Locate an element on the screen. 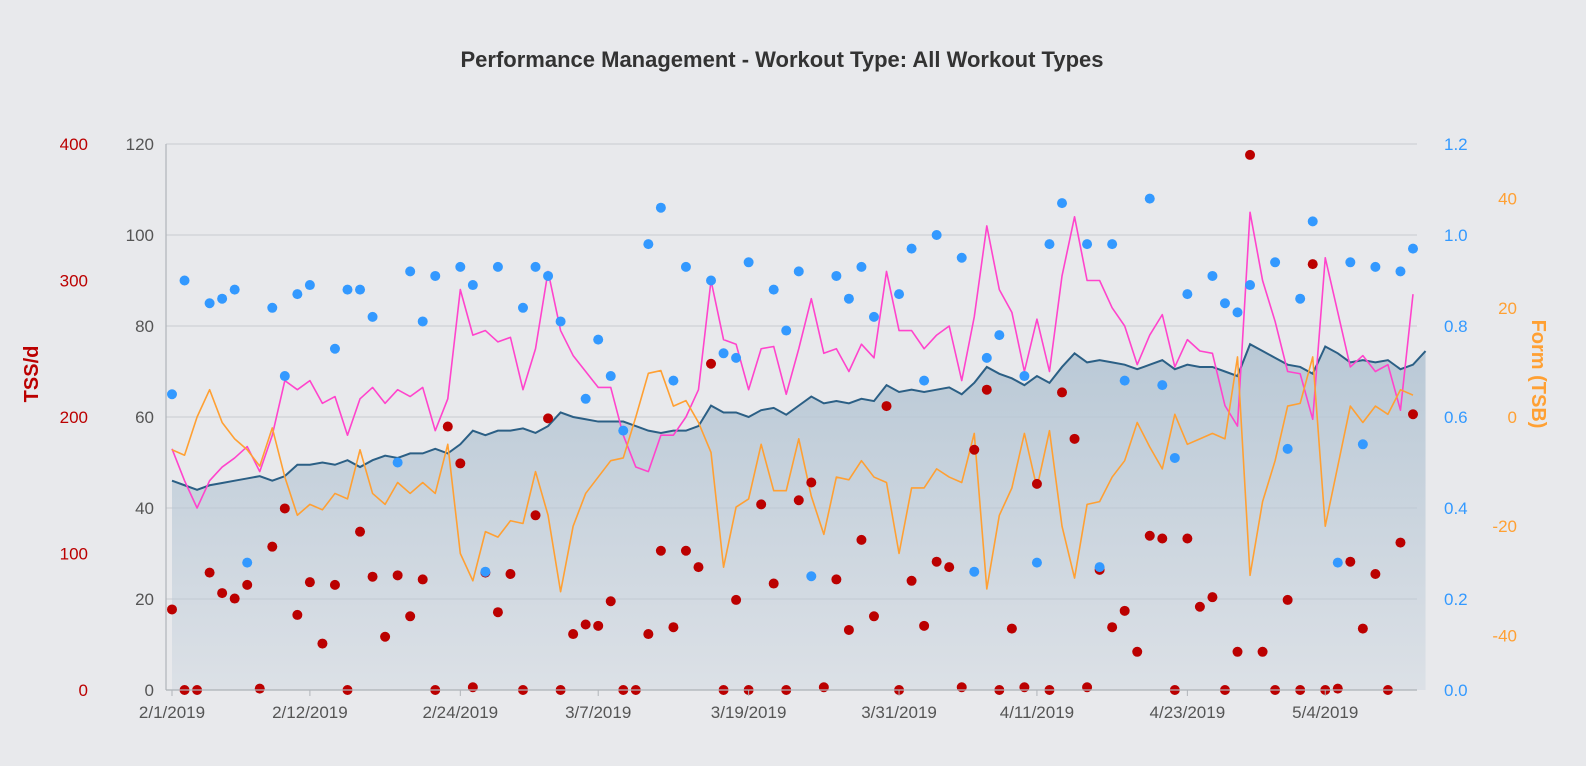 The height and width of the screenshot is (766, 1586). x-tick-label: 2/1/2019 is located at coordinates (172, 712).